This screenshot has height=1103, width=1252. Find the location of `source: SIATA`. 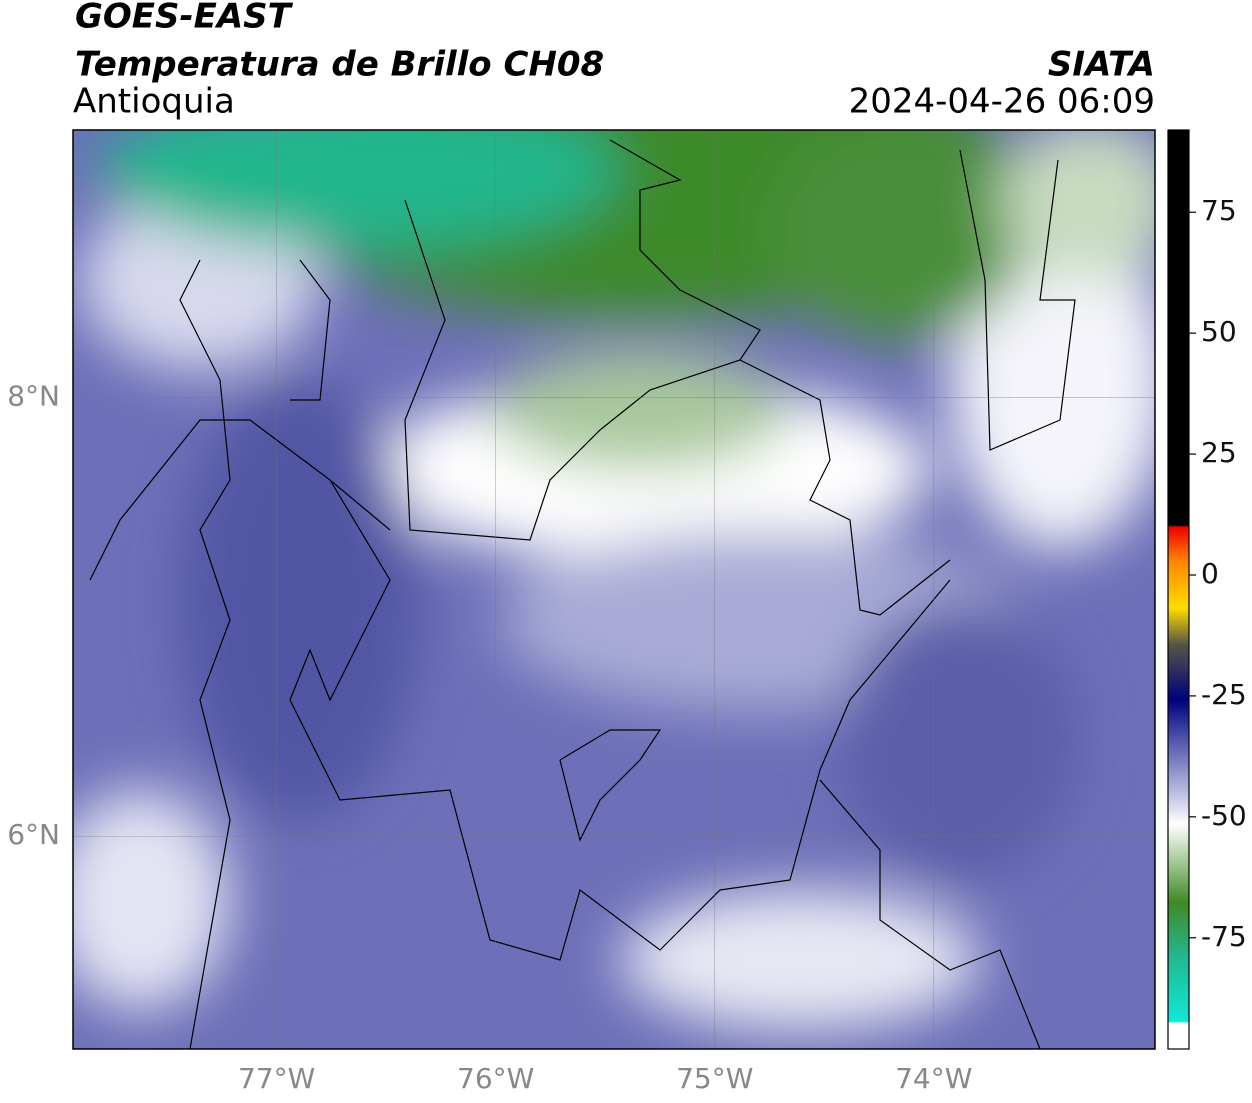

source: SIATA is located at coordinates (1101, 65).